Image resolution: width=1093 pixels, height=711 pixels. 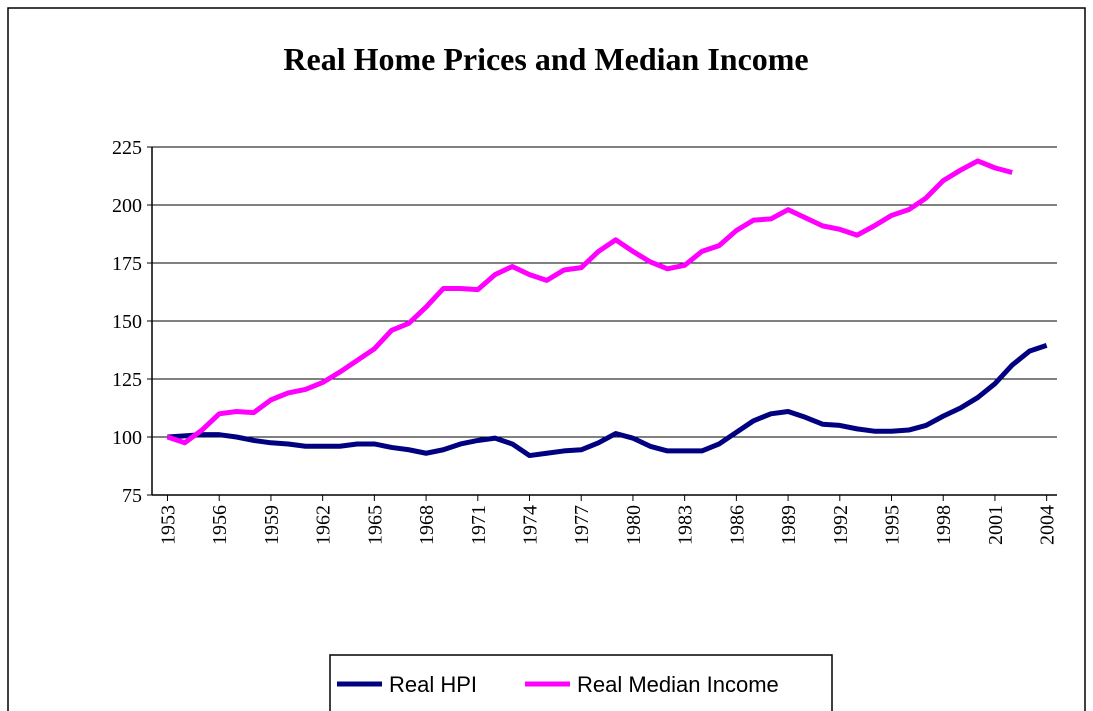 What do you see at coordinates (169, 525) in the screenshot?
I see `x-tick-label: 1953` at bounding box center [169, 525].